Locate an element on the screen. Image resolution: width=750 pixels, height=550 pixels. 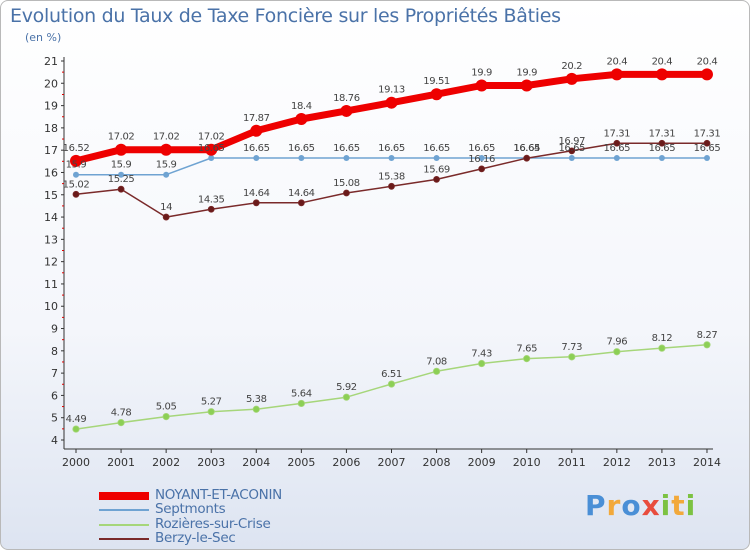
data-label-berzy-le-sec: 15.25 is located at coordinates (121, 179).